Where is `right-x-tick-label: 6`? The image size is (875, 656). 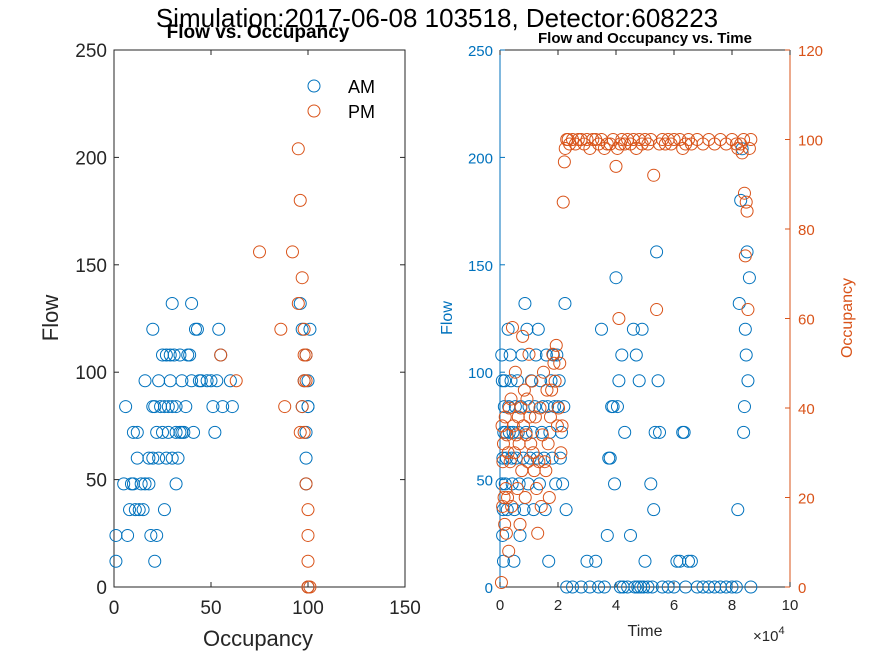 right-x-tick-label: 6 is located at coordinates (674, 605).